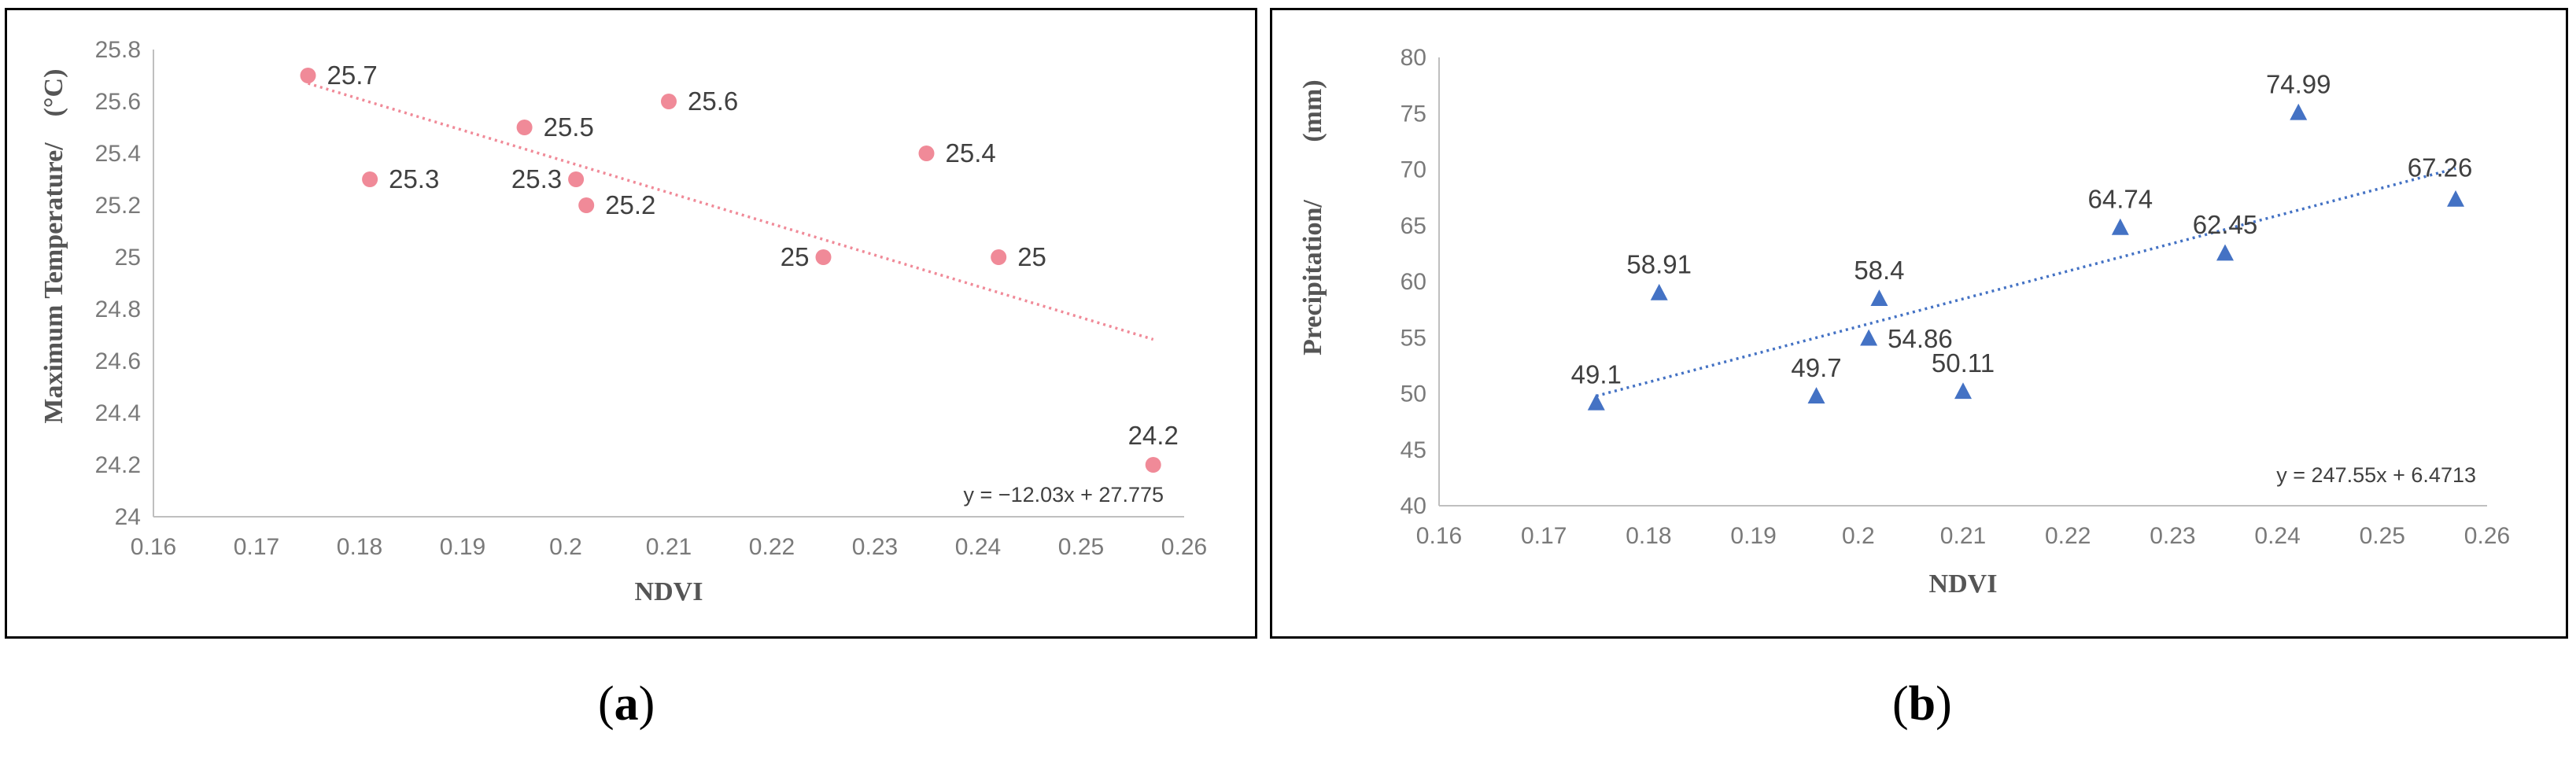 The image size is (2576, 770). Describe the element at coordinates (2440, 167) in the screenshot. I see `data-label: 67.26` at that location.